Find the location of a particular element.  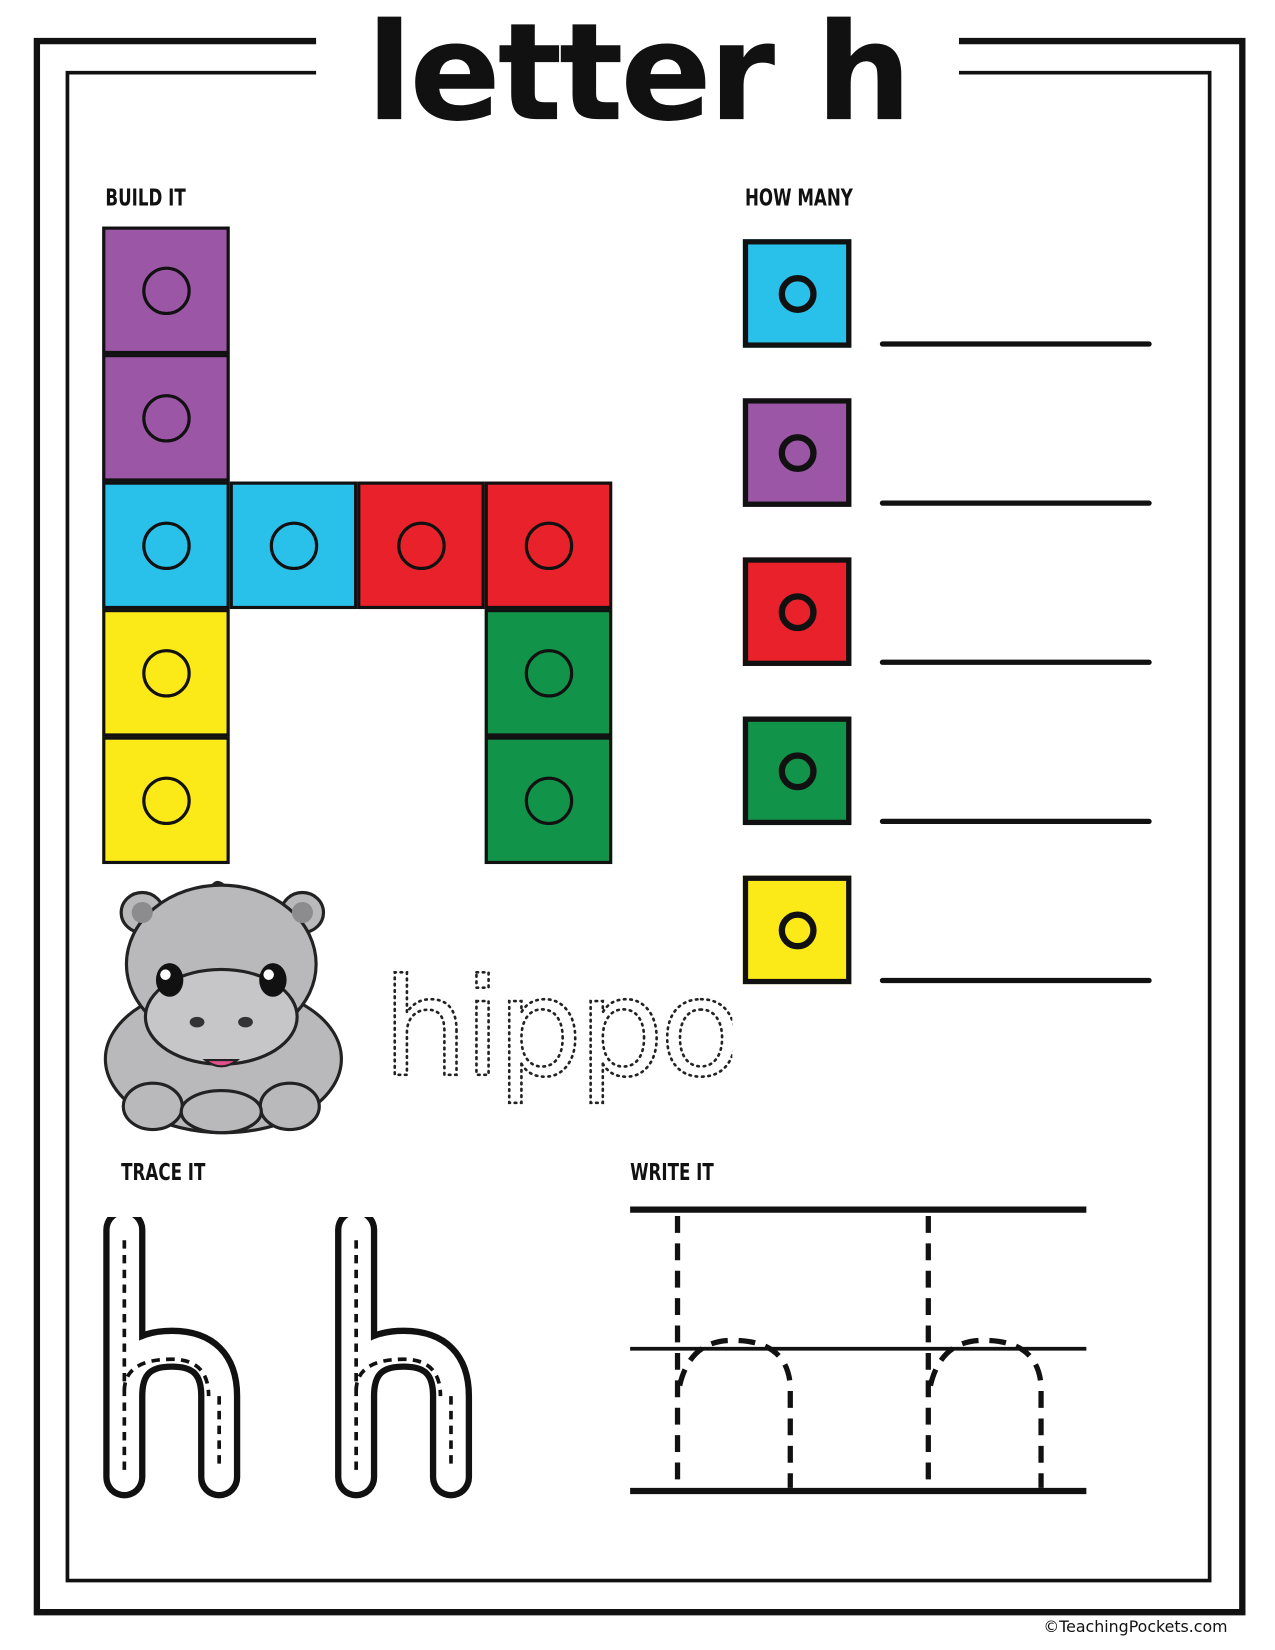

count-block-green is located at coordinates (797, 771).